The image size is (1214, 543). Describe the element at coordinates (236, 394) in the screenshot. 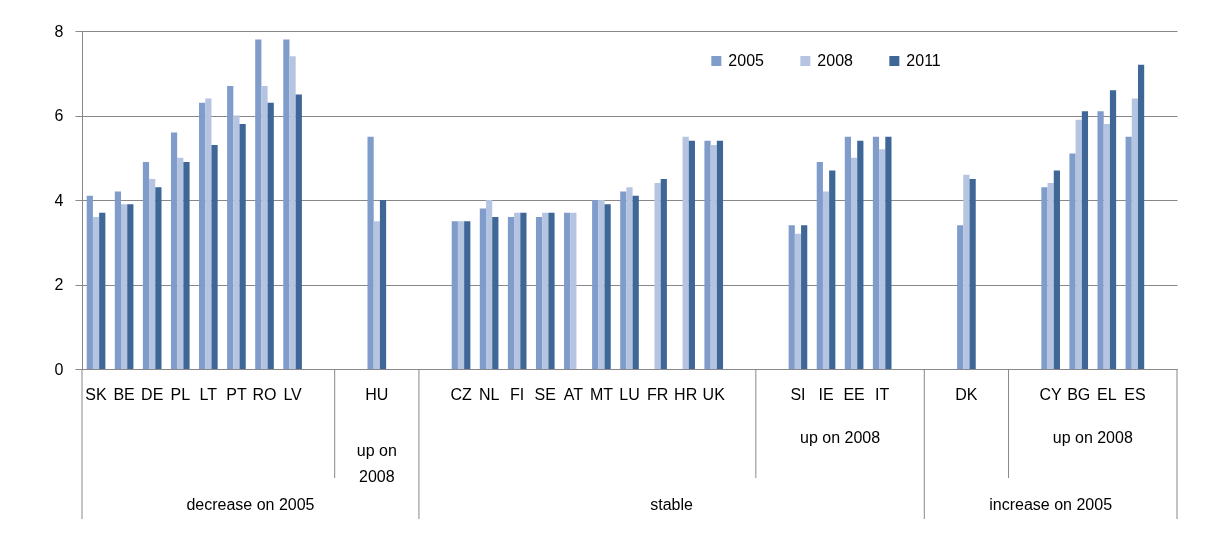

I see `x-tick-label: PT` at that location.